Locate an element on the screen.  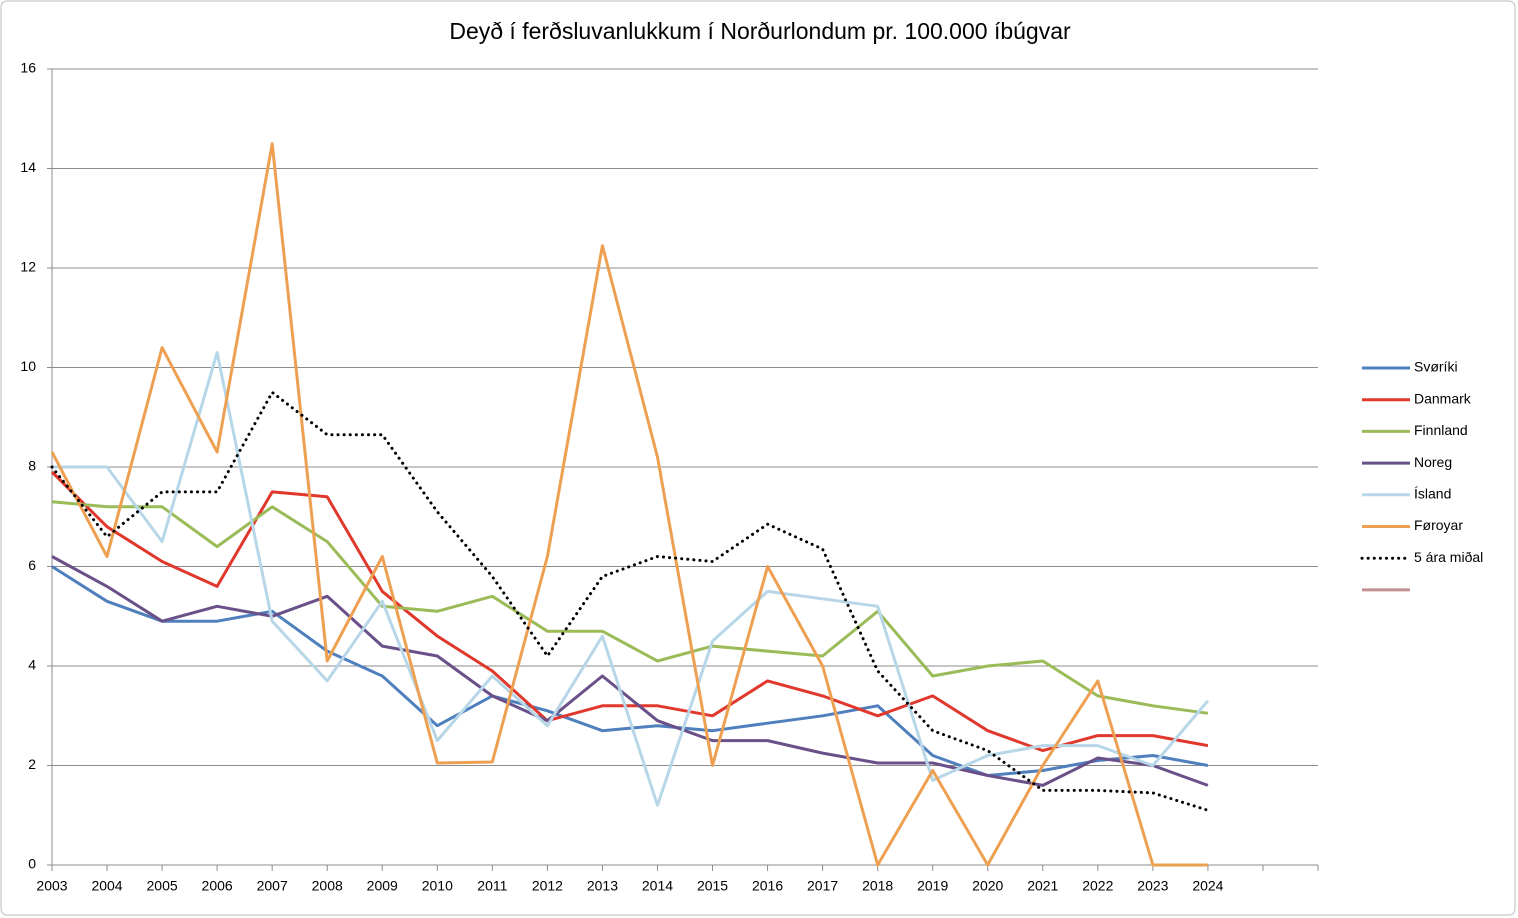
x-tick-label: 2024 is located at coordinates (1207, 886).